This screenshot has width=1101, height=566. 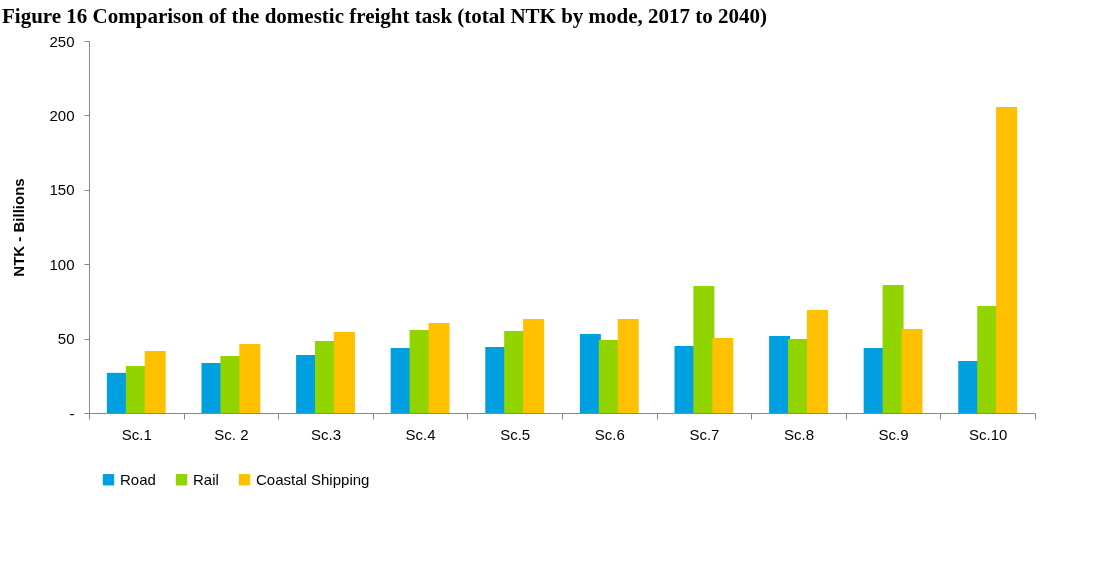 What do you see at coordinates (313, 479) in the screenshot?
I see `legend-label: Coastal Shipping` at bounding box center [313, 479].